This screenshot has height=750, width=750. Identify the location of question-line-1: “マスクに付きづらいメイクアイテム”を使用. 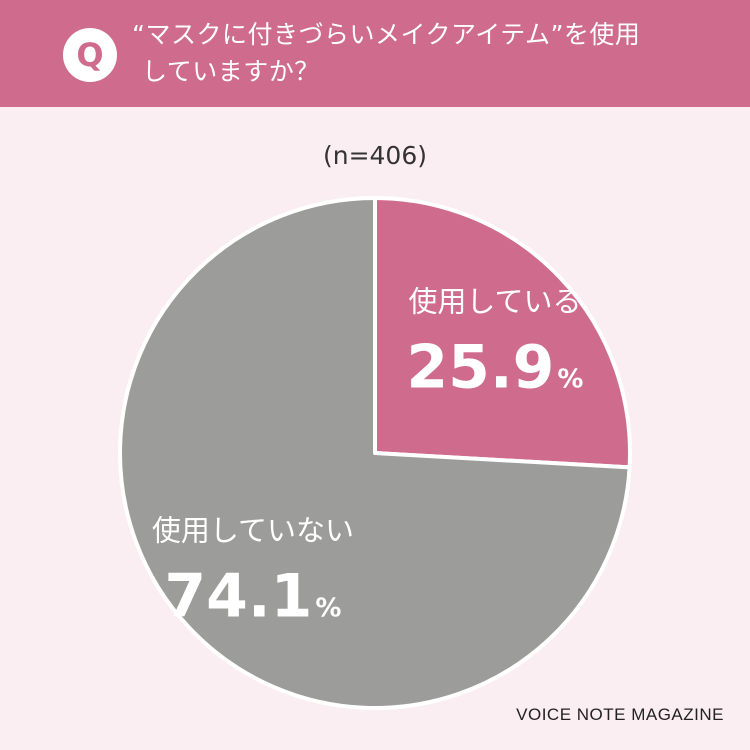
(386, 34).